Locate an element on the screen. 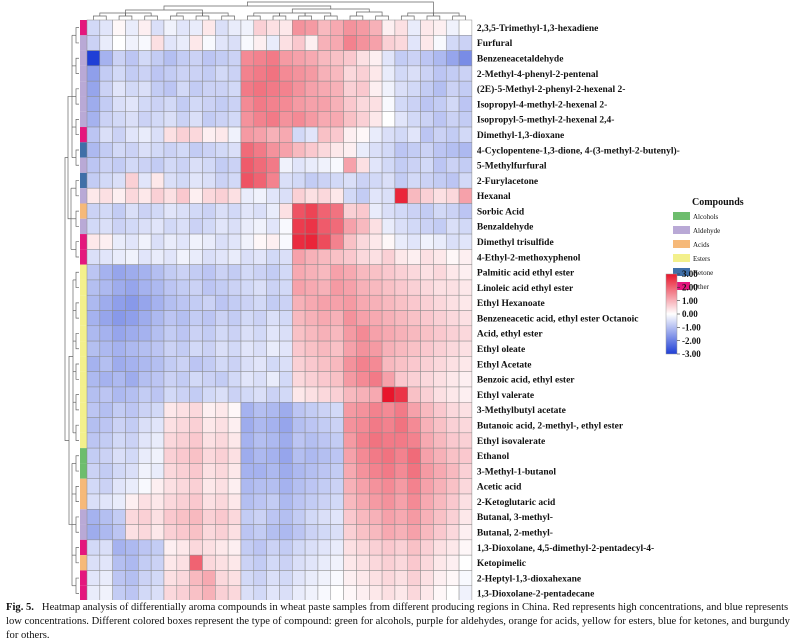  legend-label: Acids is located at coordinates (701, 245).